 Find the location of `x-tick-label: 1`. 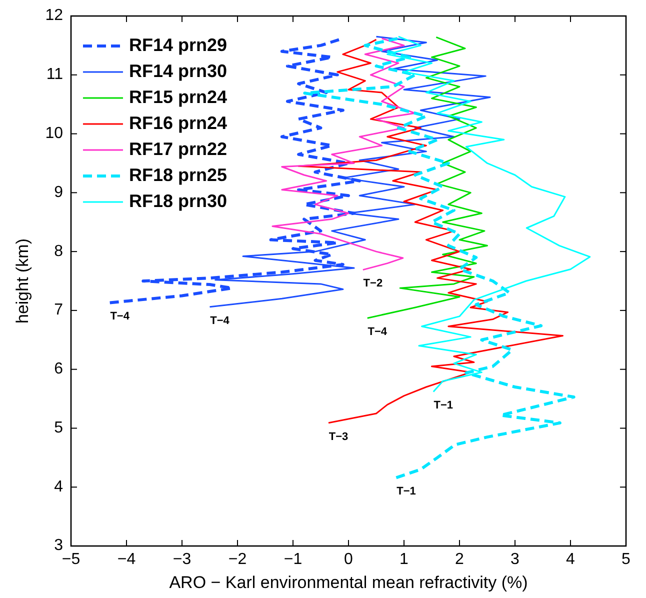

x-tick-label: 1 is located at coordinates (404, 559).